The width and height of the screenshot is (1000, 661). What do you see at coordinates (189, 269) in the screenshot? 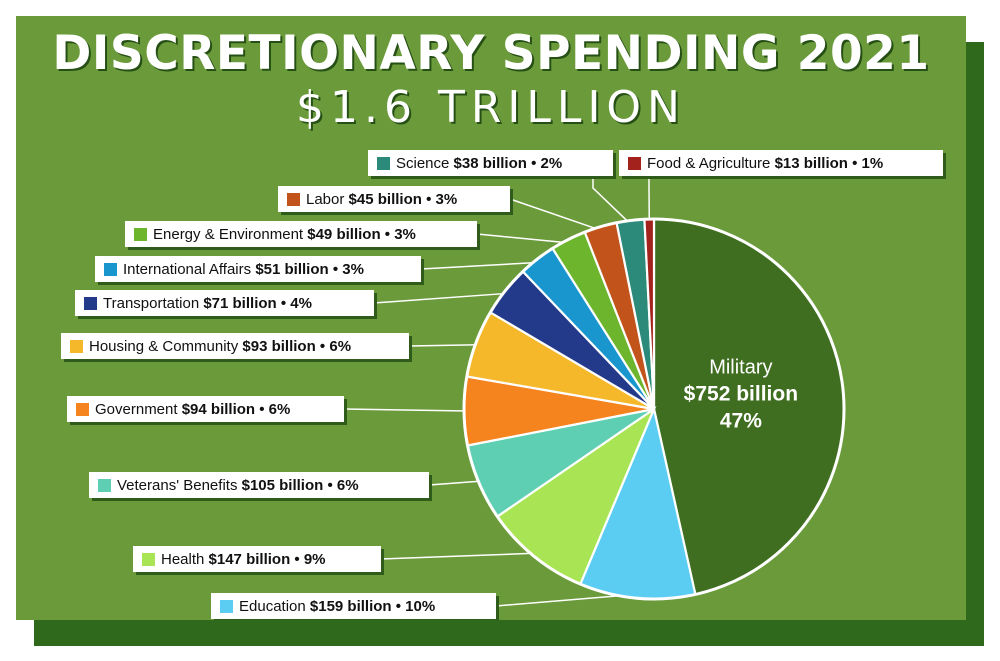
I see `label-name: International Affairs` at bounding box center [189, 269].